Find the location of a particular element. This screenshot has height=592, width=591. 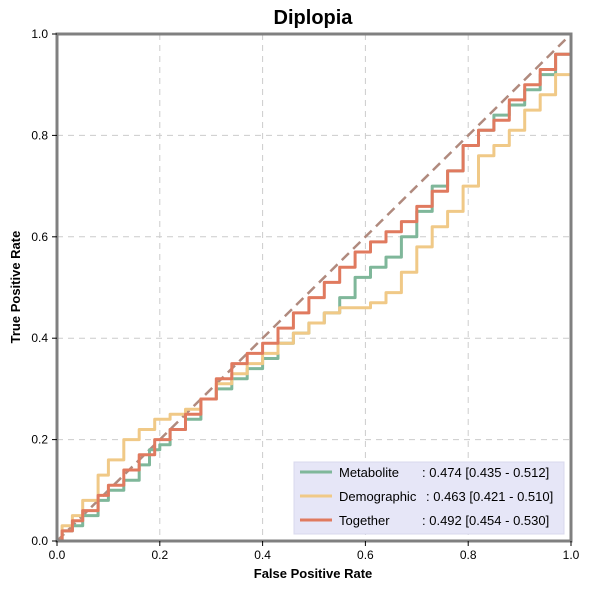

x-tick-label: 0.0 is located at coordinates (57, 555).